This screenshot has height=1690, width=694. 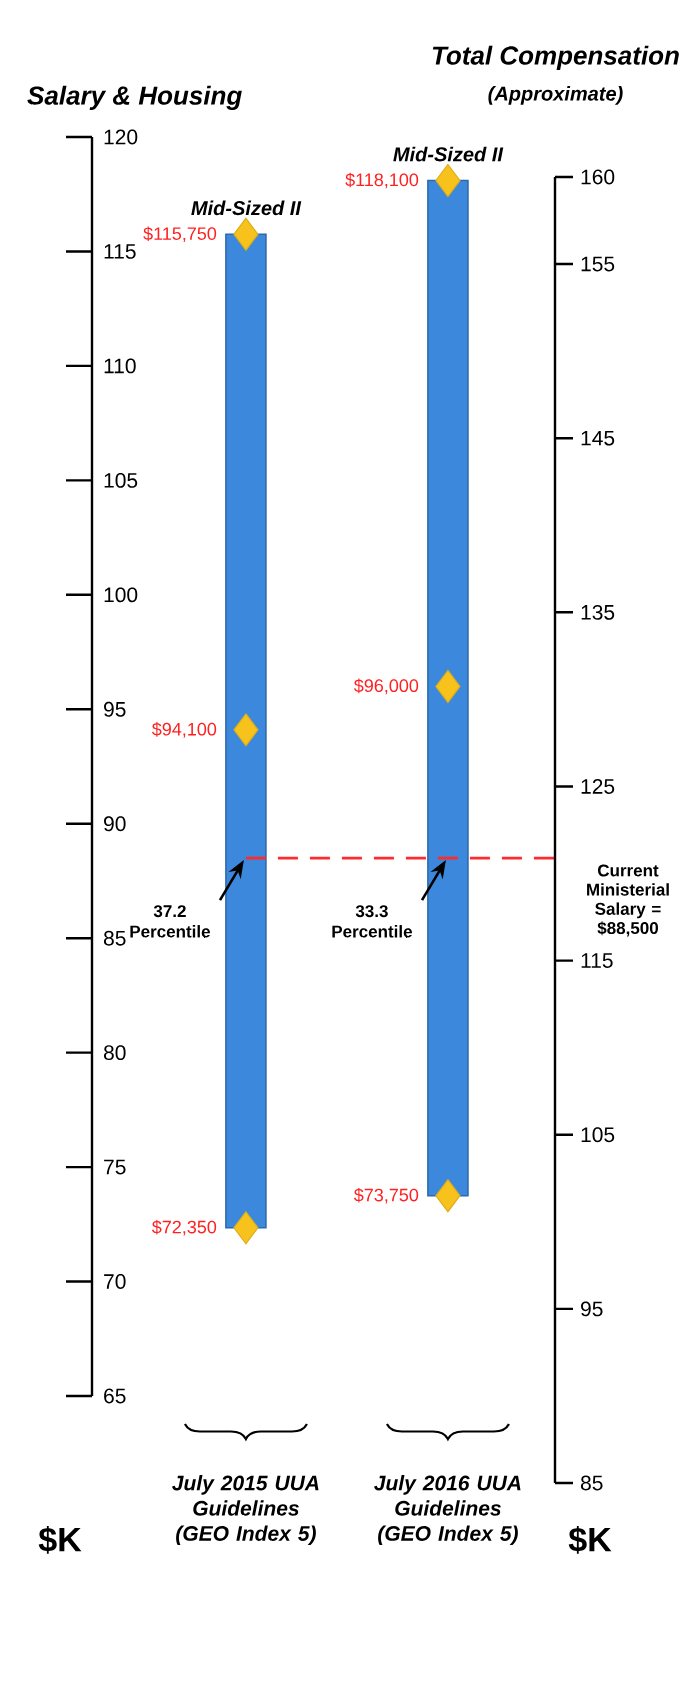 What do you see at coordinates (447, 1510) in the screenshot?
I see `x-tick-label: July 2016 UUA Guidelines (GEO Index 5)` at bounding box center [447, 1510].